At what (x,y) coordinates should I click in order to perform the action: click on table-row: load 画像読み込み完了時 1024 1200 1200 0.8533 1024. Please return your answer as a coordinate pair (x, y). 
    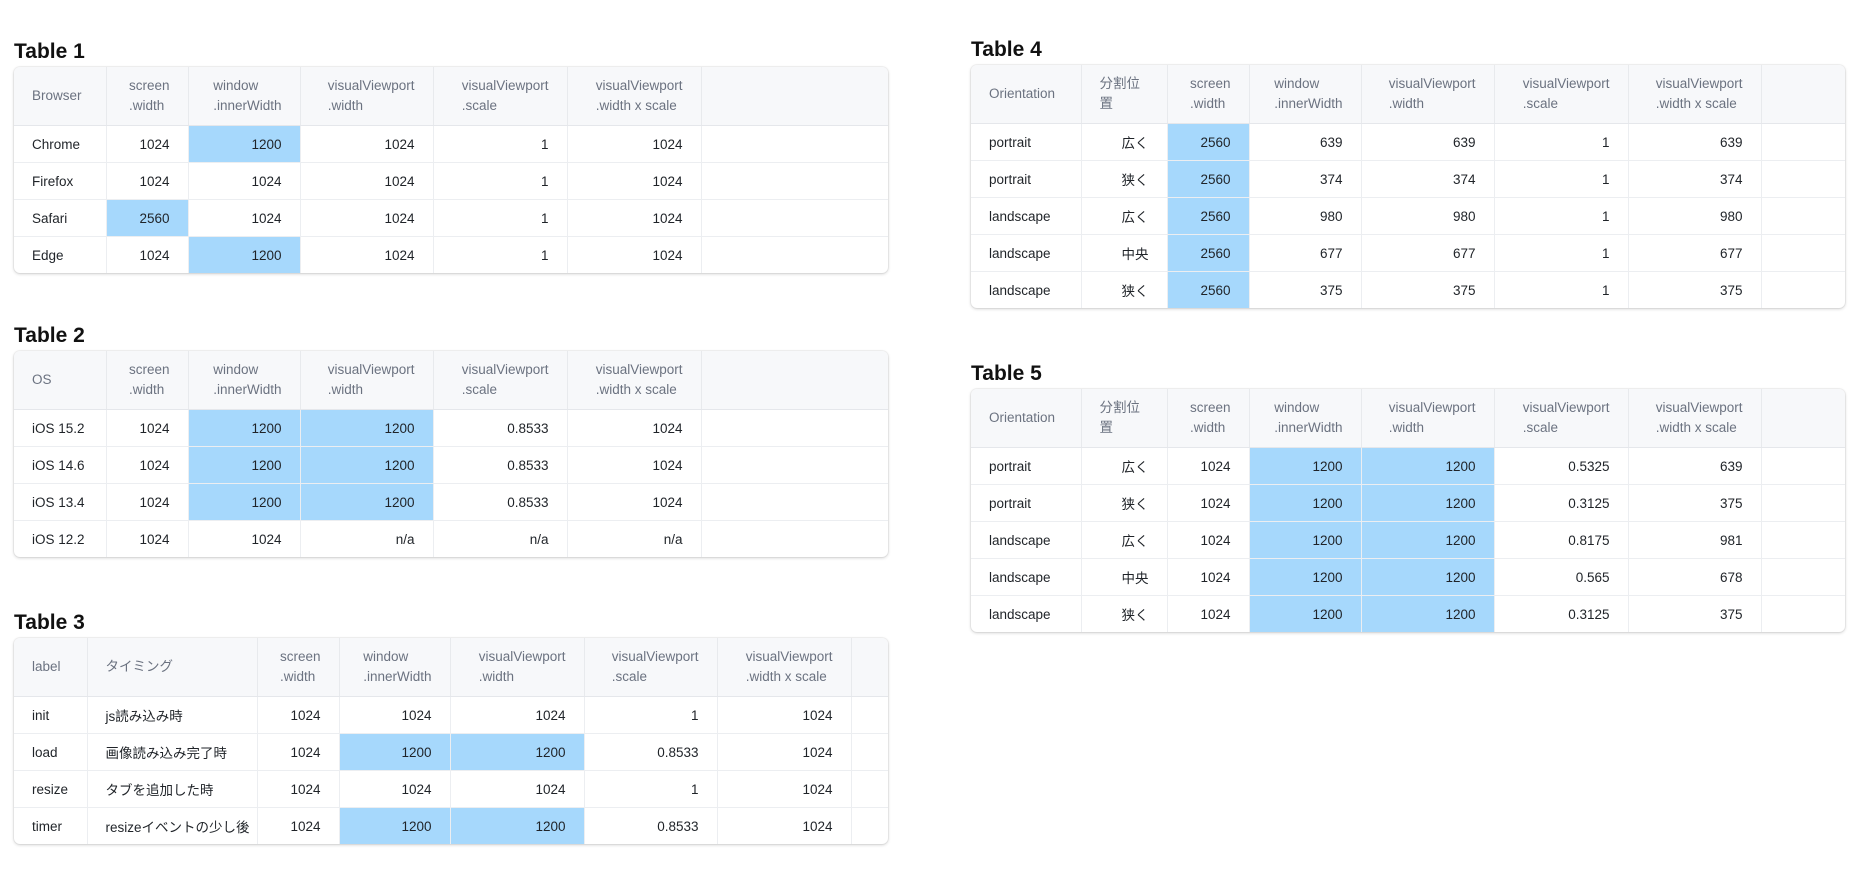
    Looking at the image, I should click on (451, 752).